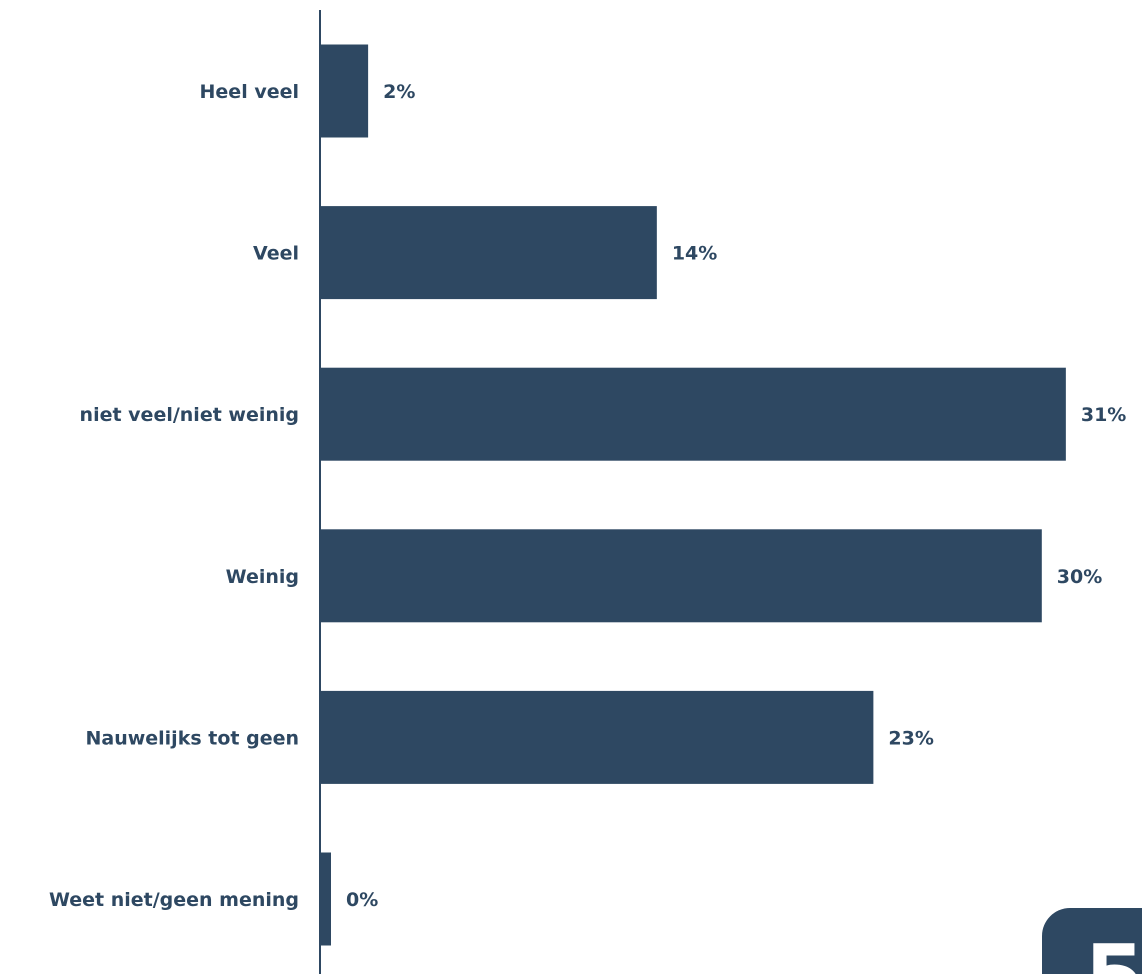 This screenshot has width=1142, height=974. Describe the element at coordinates (910, 738) in the screenshot. I see `value-label: 23%` at that location.